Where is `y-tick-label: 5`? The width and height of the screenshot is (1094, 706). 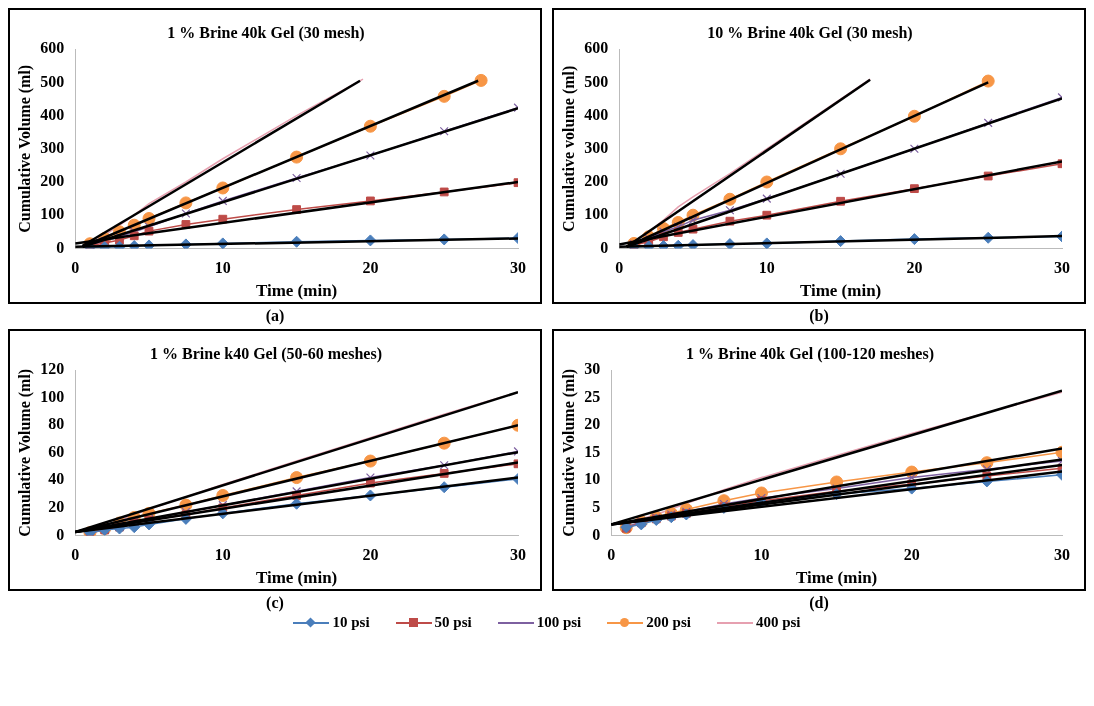
y-tick-label: 5 is located at coordinates (596, 507).